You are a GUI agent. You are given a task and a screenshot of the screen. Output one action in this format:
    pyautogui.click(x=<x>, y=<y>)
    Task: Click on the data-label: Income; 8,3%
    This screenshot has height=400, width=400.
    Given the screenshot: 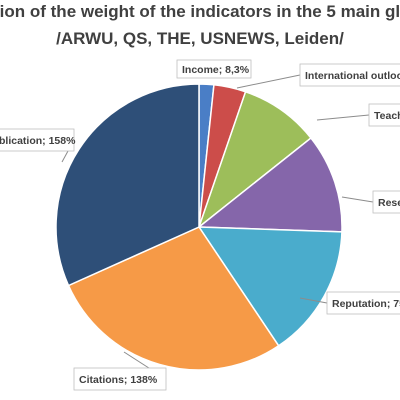 What is the action you would take?
    pyautogui.click(x=216, y=70)
    